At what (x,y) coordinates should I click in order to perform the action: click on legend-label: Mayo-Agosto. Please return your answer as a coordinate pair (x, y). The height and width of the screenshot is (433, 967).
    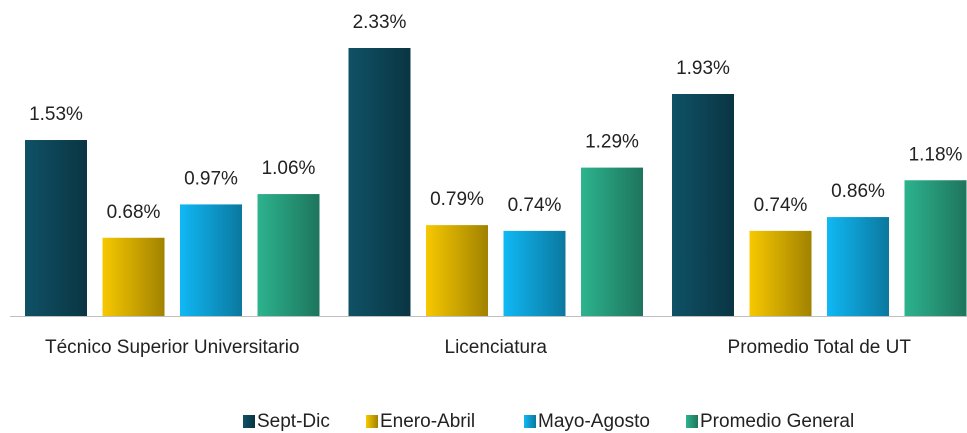
    Looking at the image, I should click on (594, 421).